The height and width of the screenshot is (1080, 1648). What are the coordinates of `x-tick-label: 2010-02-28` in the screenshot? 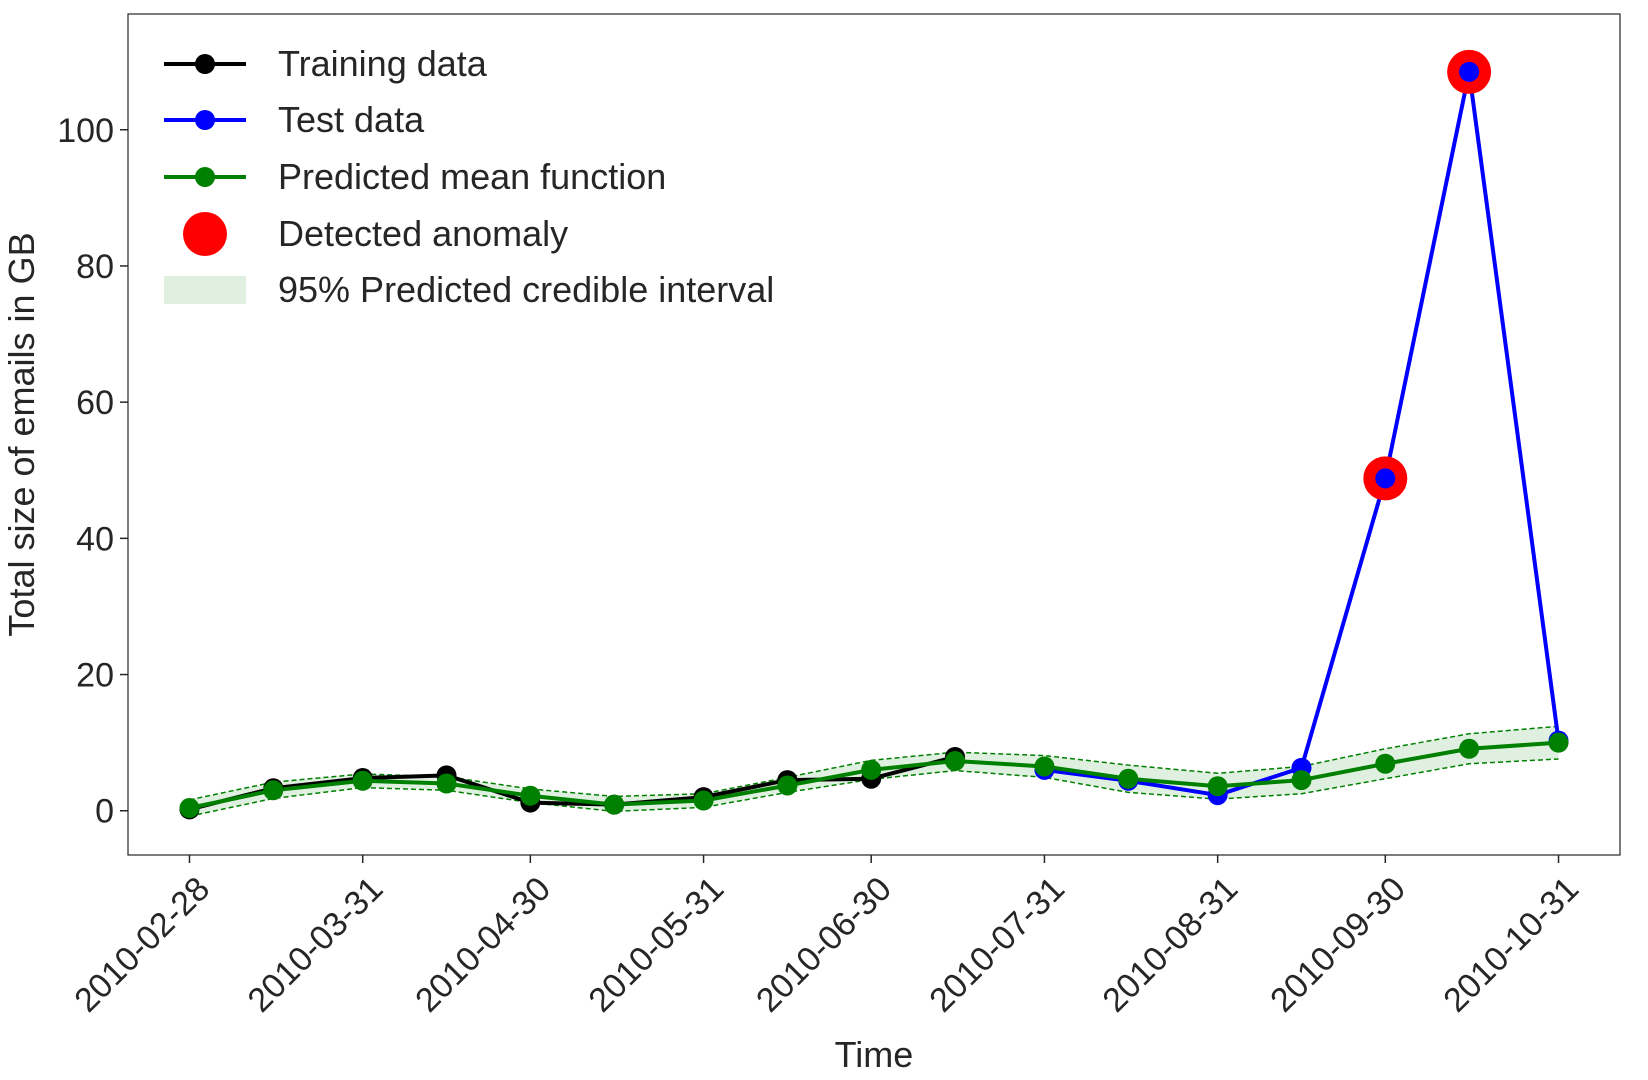 It's located at (142, 945).